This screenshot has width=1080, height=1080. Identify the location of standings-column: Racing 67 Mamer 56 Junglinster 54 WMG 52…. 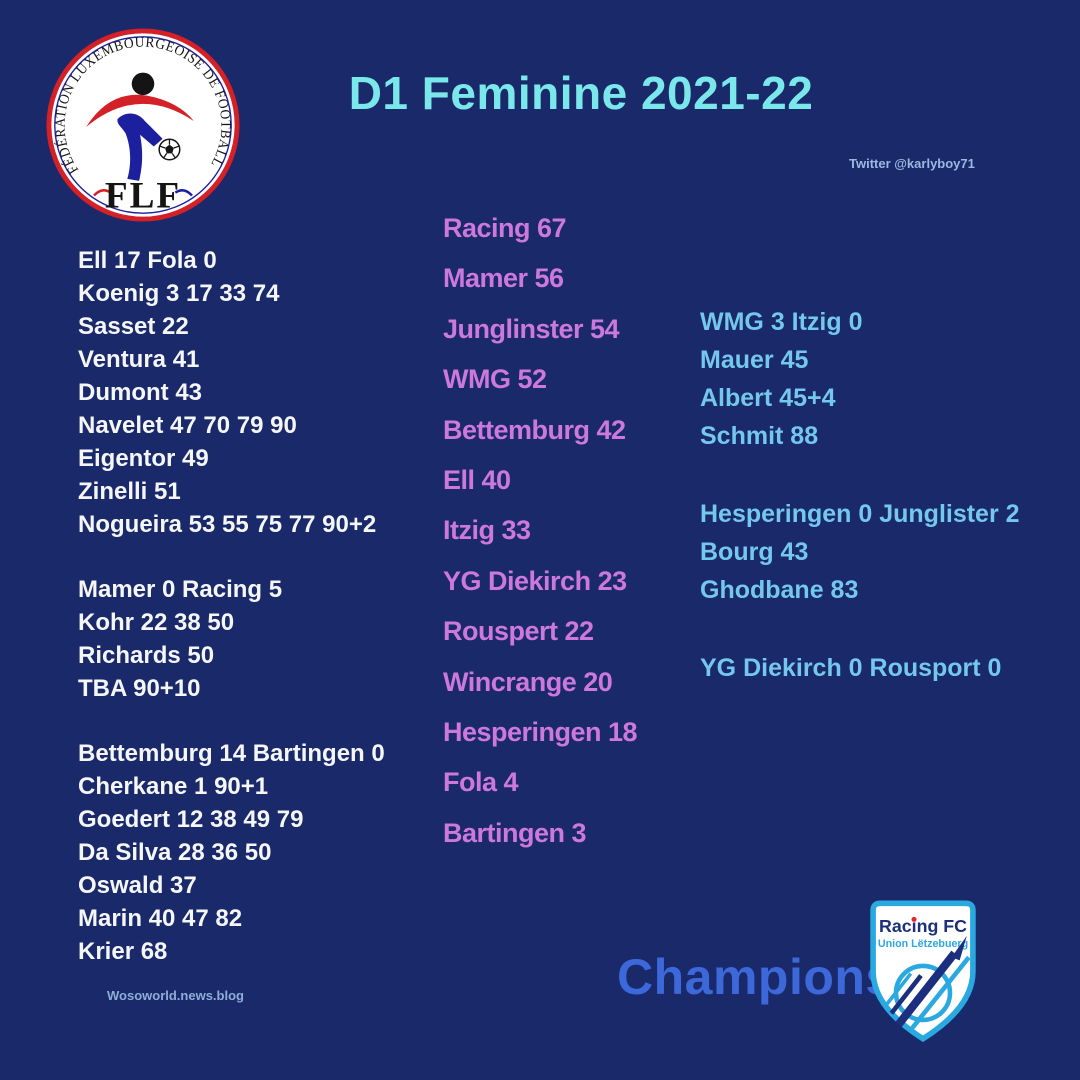
(540, 530).